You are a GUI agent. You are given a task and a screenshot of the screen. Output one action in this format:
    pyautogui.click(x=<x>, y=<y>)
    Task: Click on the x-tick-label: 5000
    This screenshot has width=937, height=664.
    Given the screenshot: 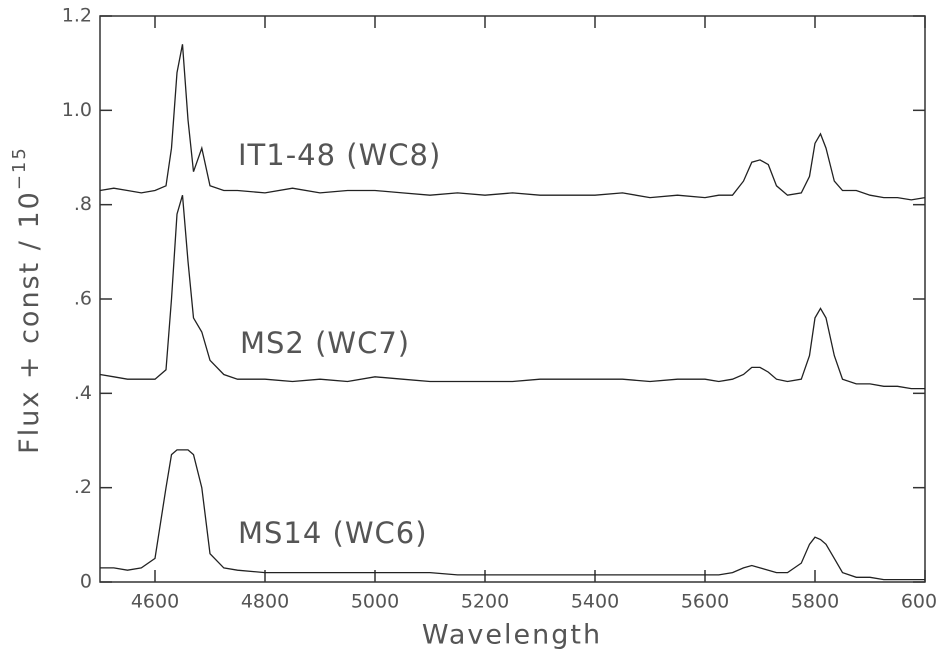 What is the action you would take?
    pyautogui.click(x=375, y=602)
    